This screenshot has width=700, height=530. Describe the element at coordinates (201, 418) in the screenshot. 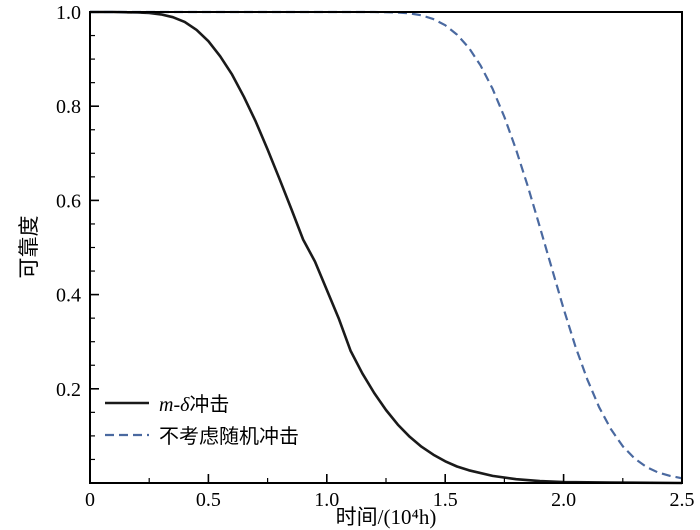

I see `legend: m-δ冲击 不考虑随机冲击` at that location.